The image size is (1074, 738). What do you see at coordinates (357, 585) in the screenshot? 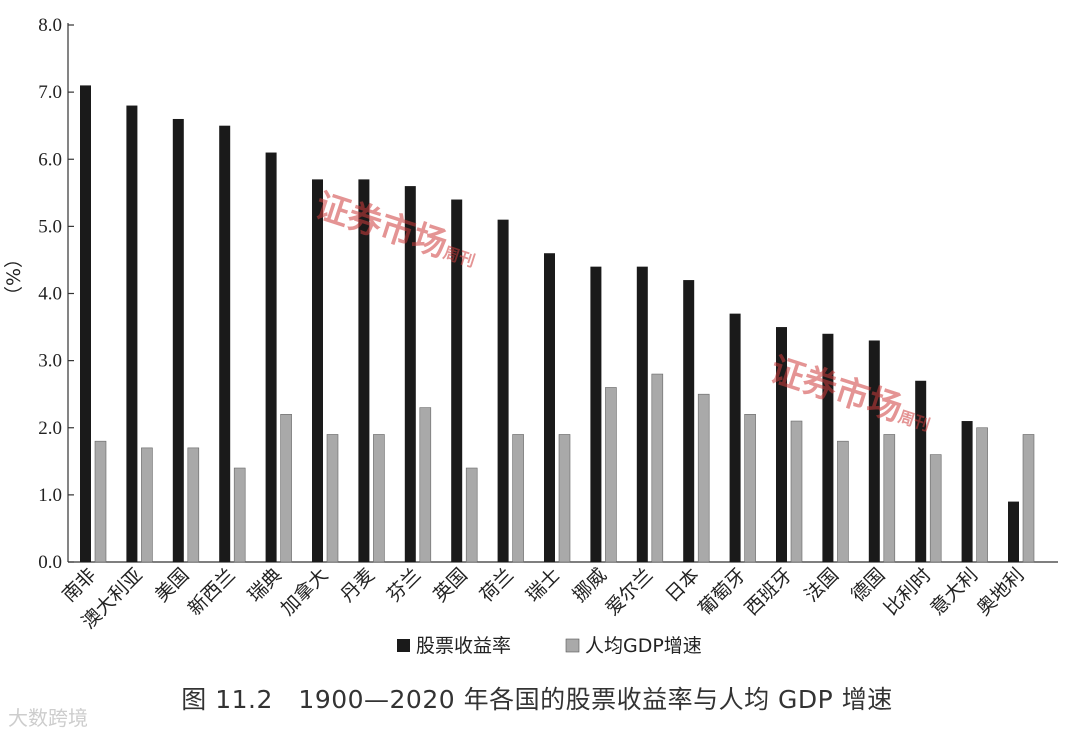
I see `x-category-label: 丹麦` at bounding box center [357, 585].